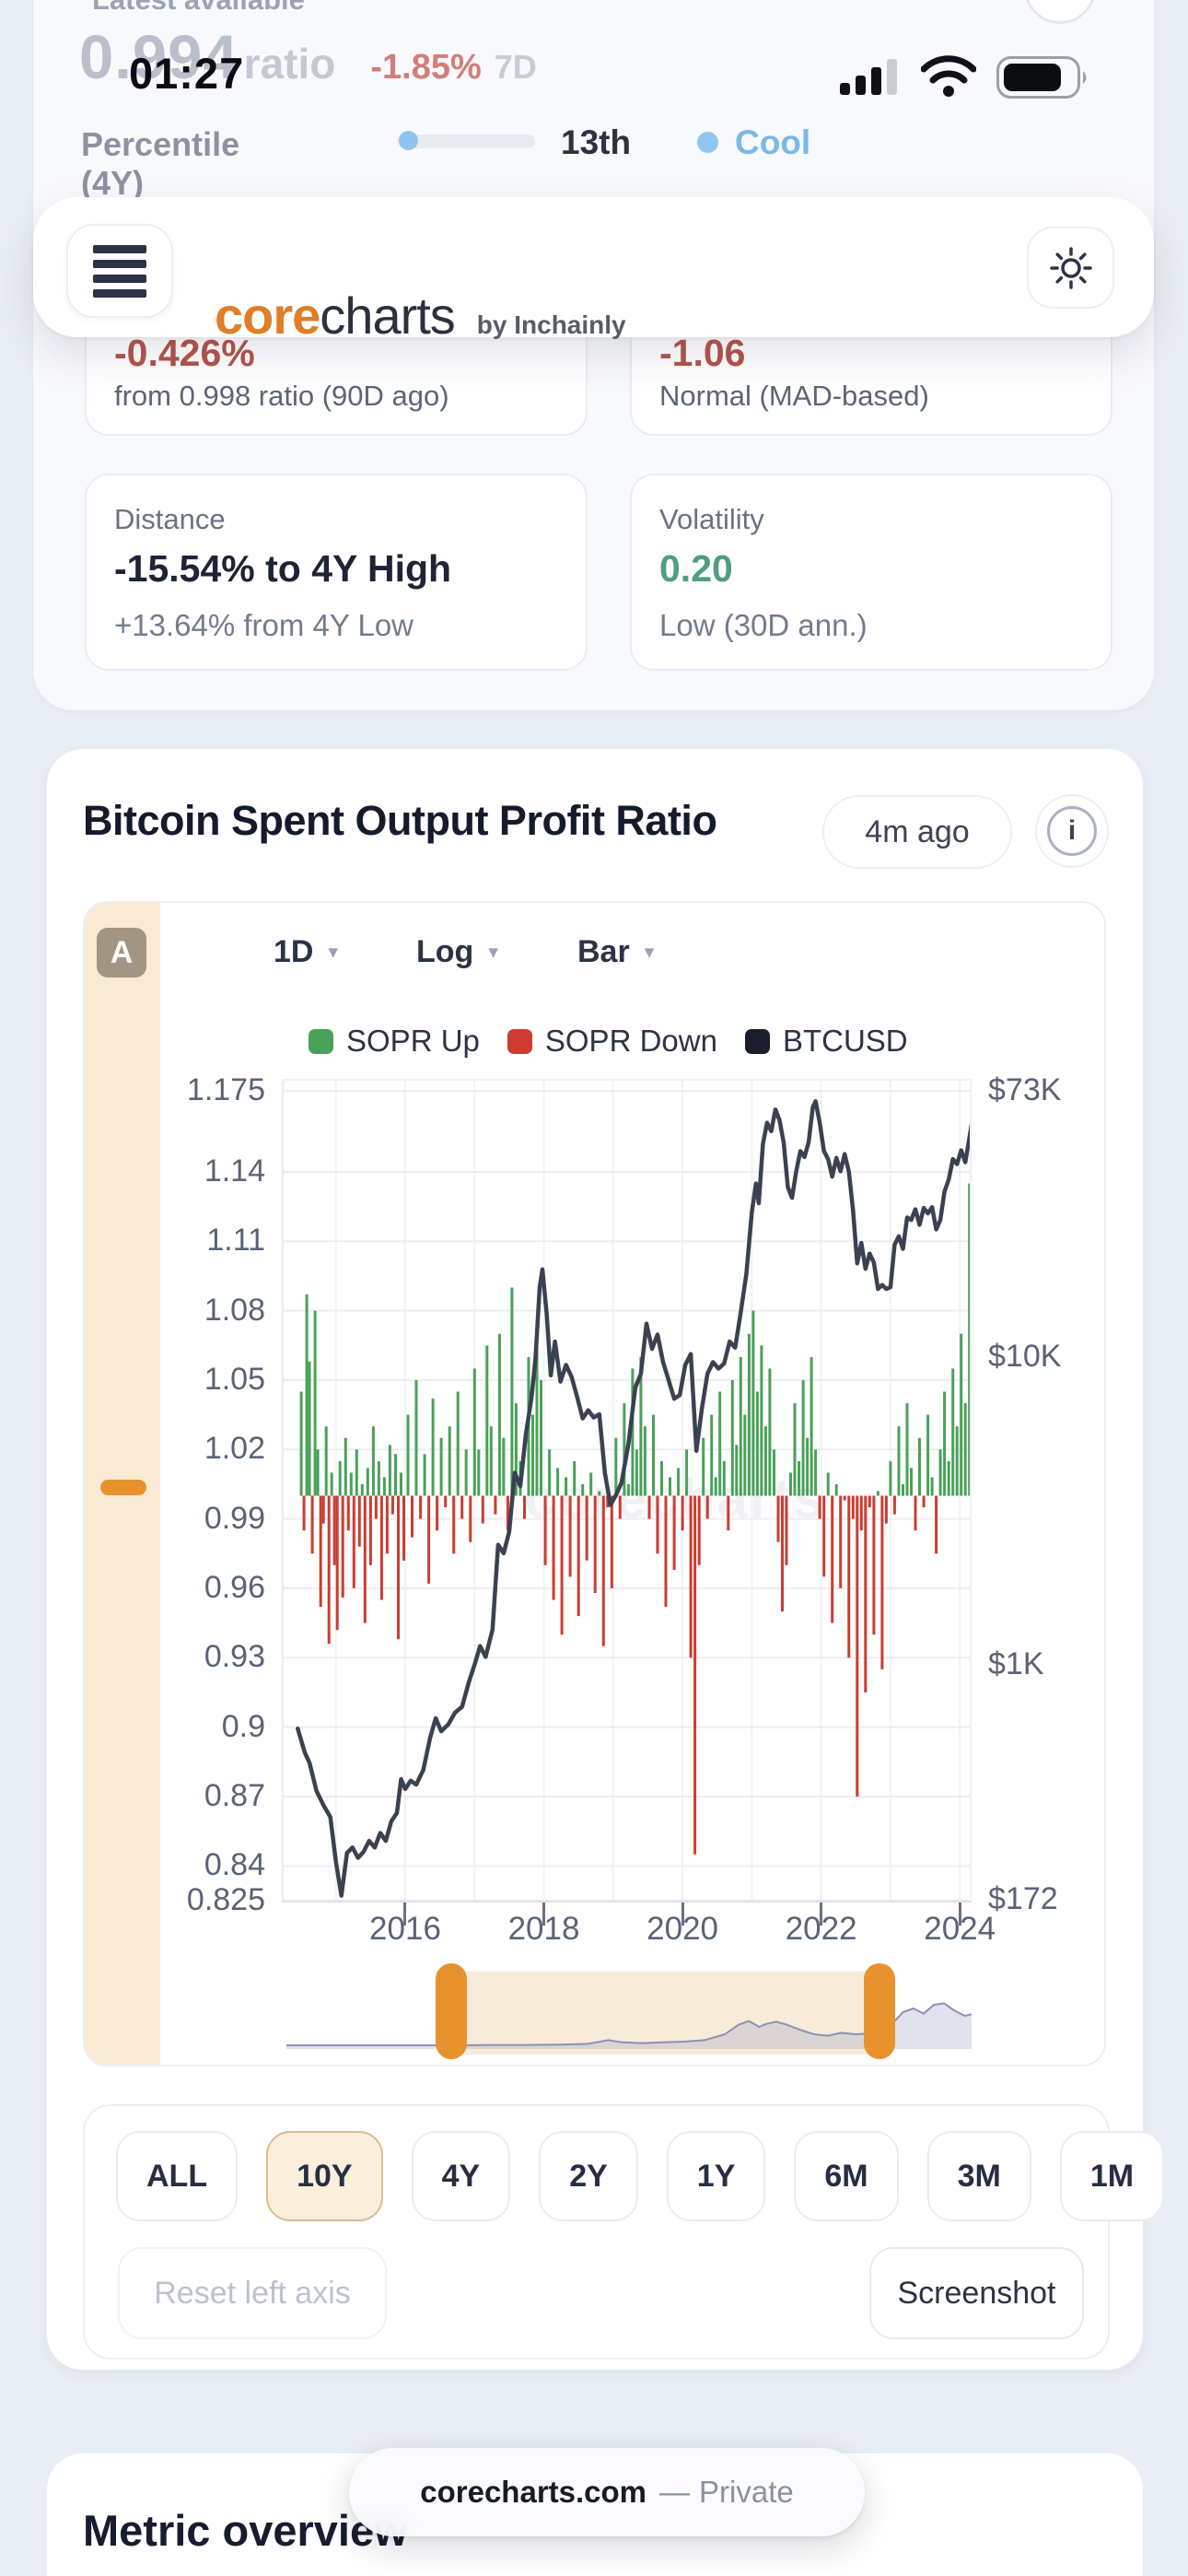 This screenshot has height=2576, width=1188. I want to click on legend-item-btcusd: BTCUSD, so click(826, 1041).